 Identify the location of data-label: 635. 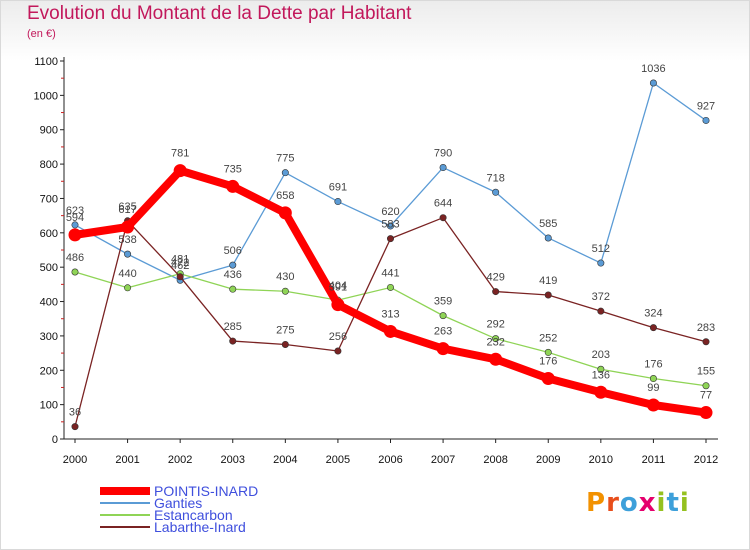
(127, 207).